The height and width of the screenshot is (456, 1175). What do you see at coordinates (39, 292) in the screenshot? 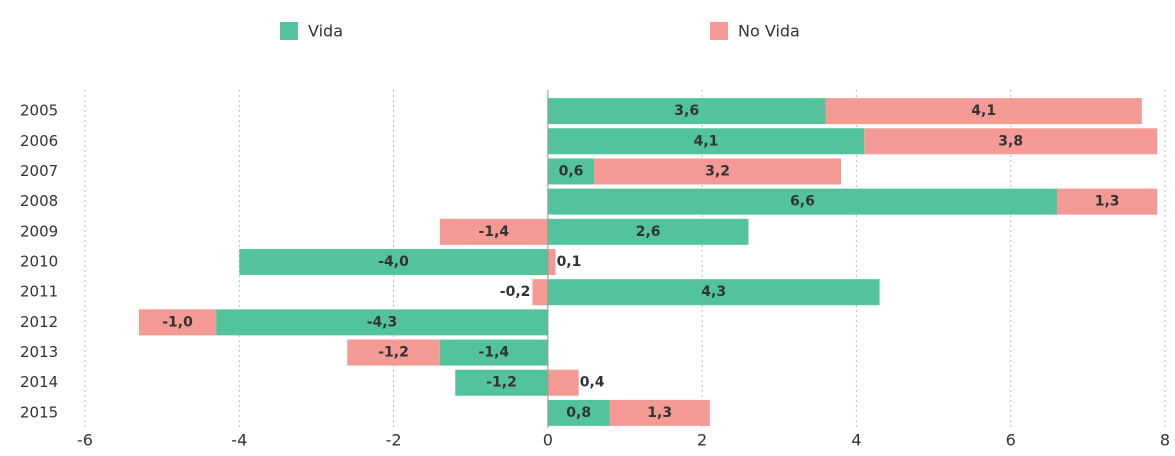
I see `y-tick-label: 2011` at bounding box center [39, 292].